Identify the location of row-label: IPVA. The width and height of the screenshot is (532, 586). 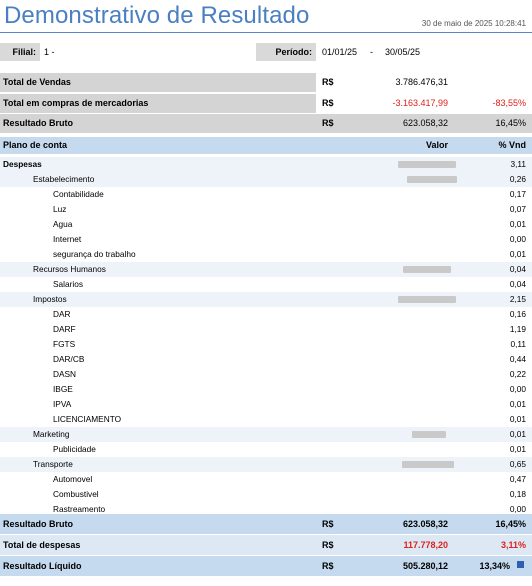
(62, 404).